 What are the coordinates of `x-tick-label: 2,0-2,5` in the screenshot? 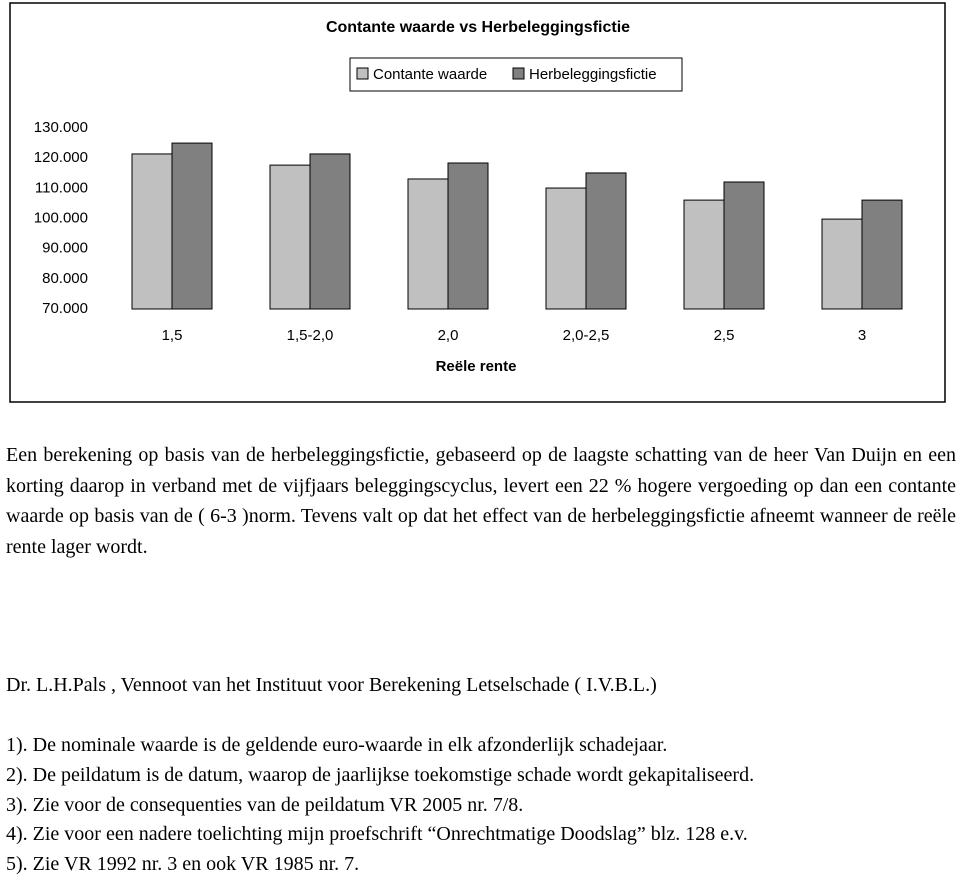 It's located at (586, 335).